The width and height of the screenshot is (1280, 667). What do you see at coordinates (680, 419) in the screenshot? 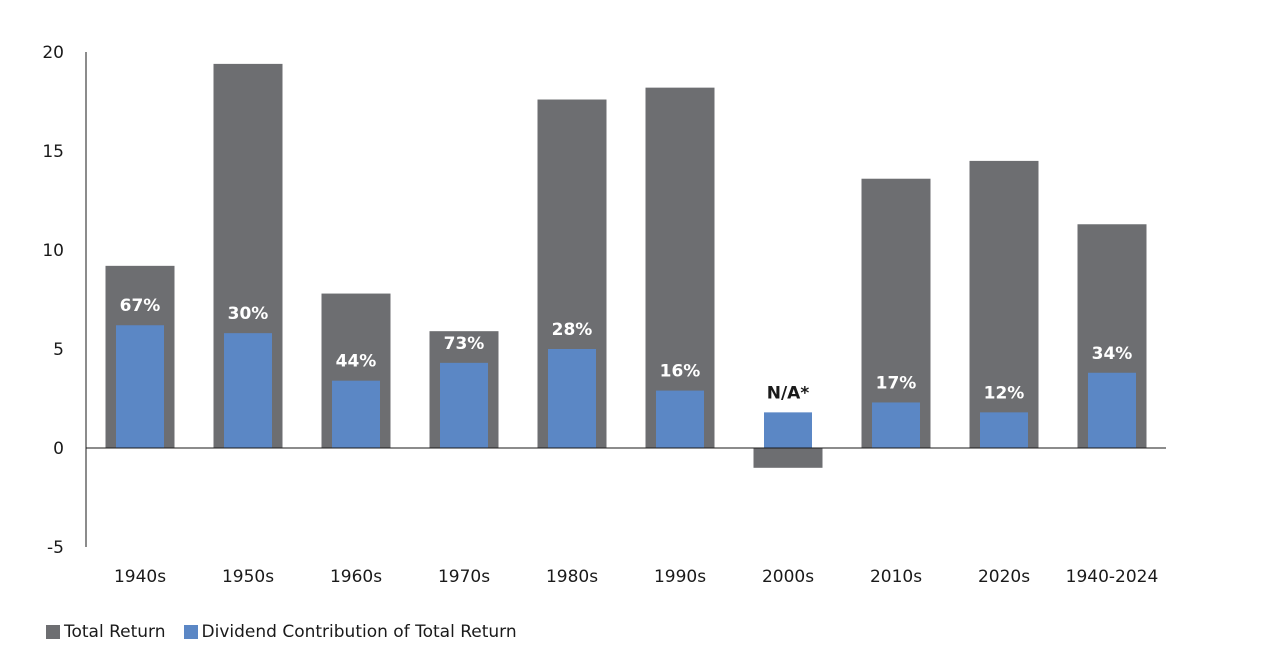
I see `dividend-bar-1990s` at bounding box center [680, 419].